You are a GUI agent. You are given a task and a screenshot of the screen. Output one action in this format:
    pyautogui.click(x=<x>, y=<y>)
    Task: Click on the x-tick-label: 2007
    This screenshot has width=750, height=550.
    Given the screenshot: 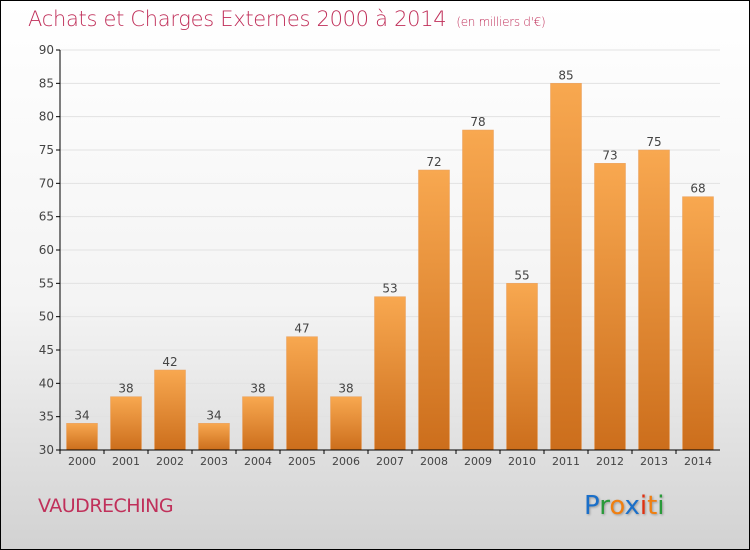 What is the action you would take?
    pyautogui.click(x=390, y=461)
    